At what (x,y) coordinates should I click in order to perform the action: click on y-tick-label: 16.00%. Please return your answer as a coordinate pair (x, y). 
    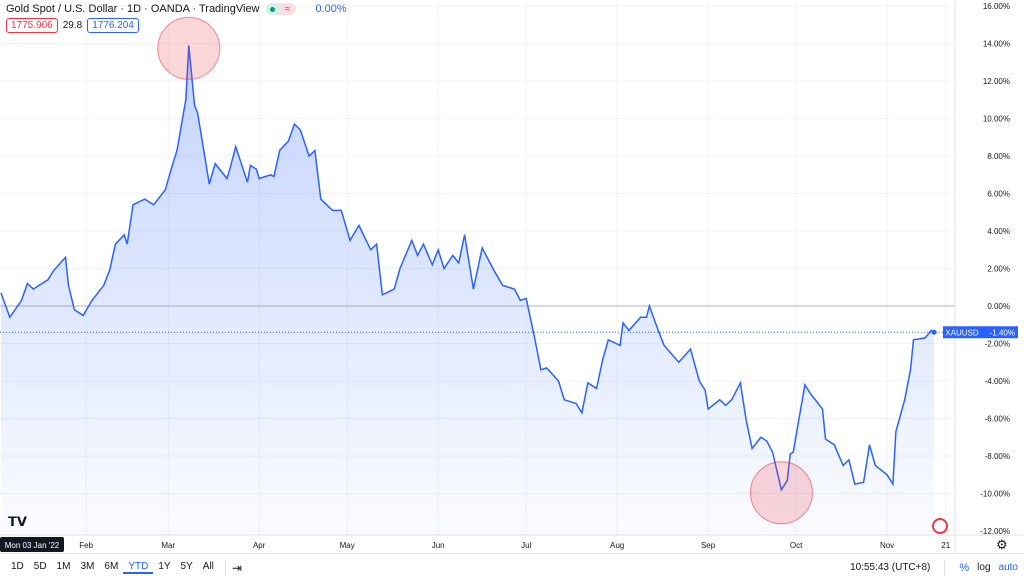
    Looking at the image, I should click on (996, 6).